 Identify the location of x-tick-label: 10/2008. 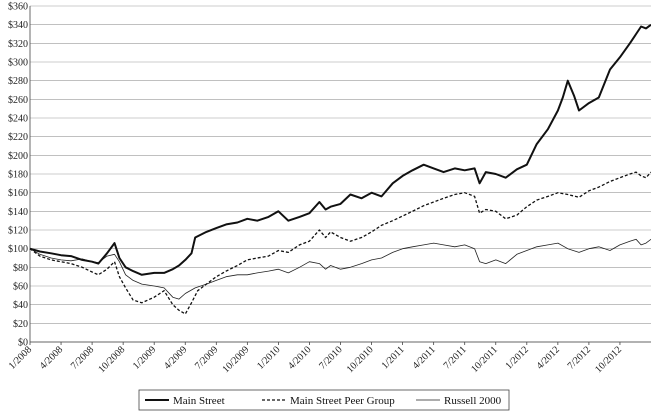
(111, 359).